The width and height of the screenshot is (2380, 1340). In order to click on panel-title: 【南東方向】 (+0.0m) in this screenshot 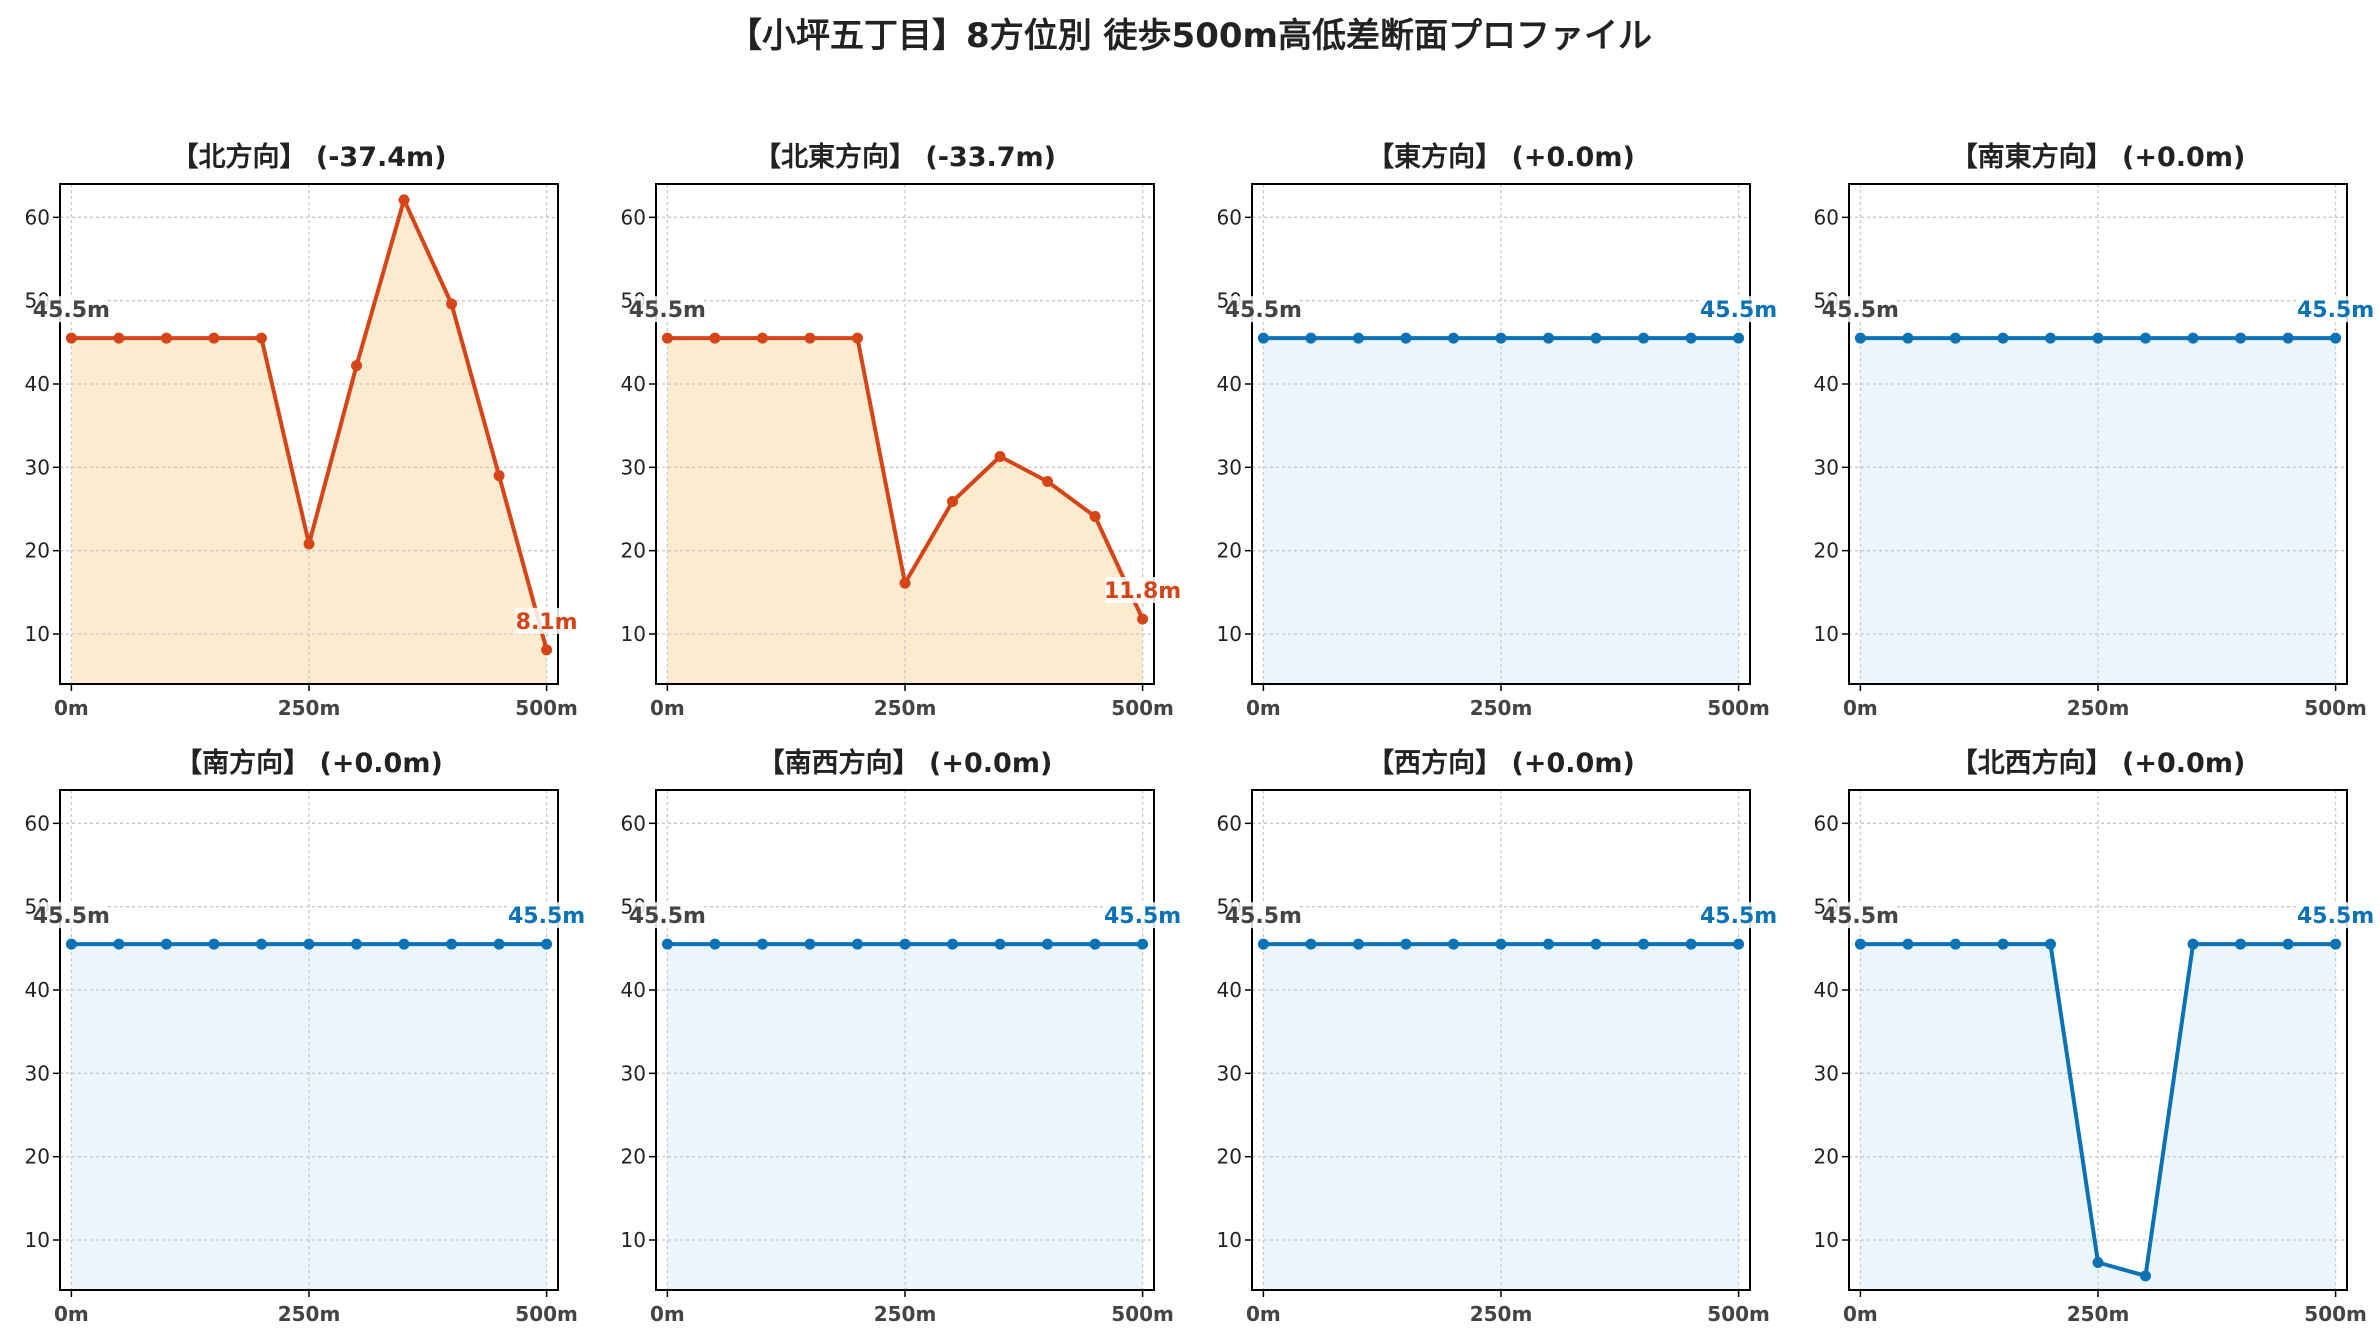, I will do `click(2098, 157)`.